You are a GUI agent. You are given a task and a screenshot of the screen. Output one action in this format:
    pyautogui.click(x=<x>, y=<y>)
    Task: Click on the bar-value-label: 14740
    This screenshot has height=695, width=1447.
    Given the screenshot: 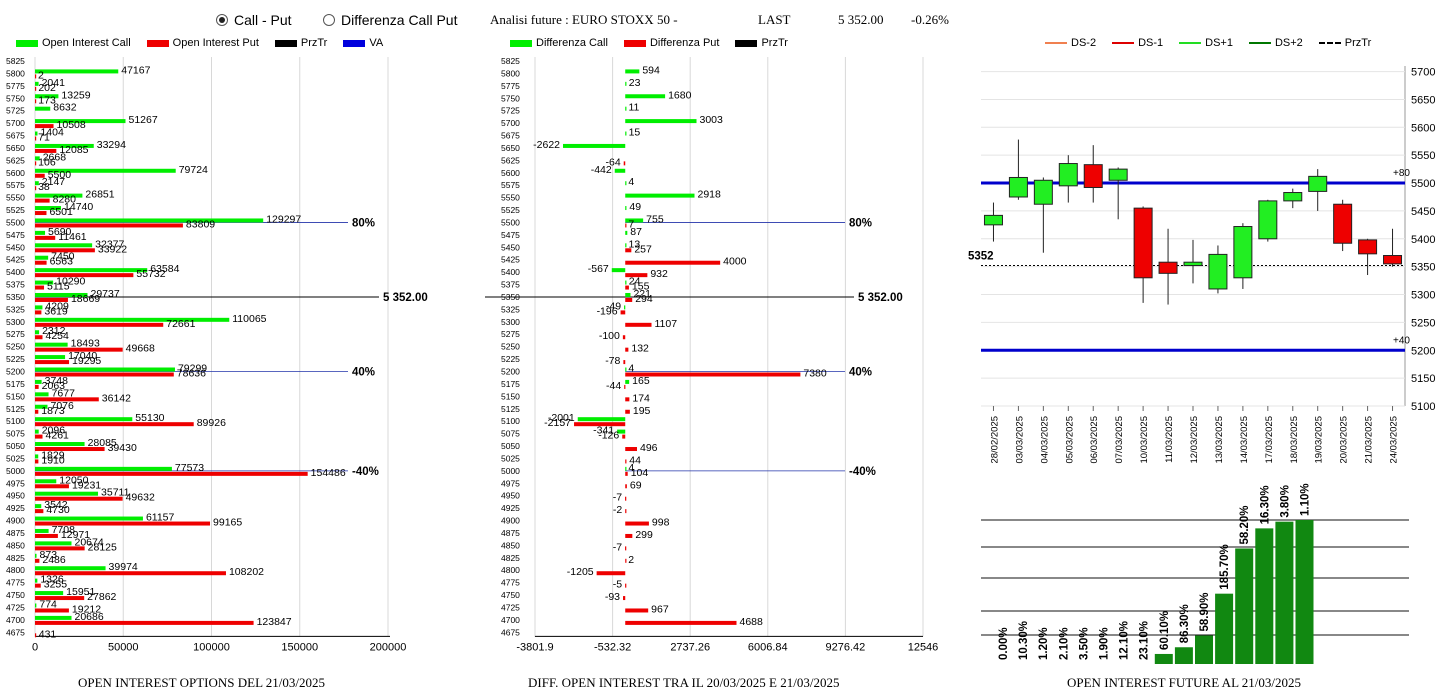 What is the action you would take?
    pyautogui.click(x=78, y=207)
    